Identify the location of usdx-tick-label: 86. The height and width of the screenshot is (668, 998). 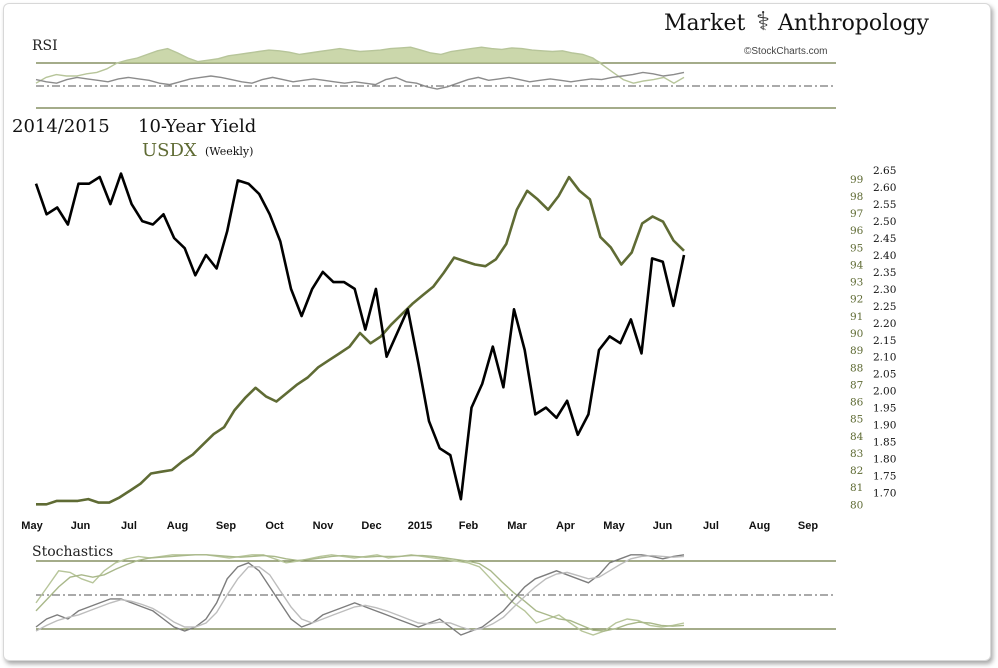
(857, 403).